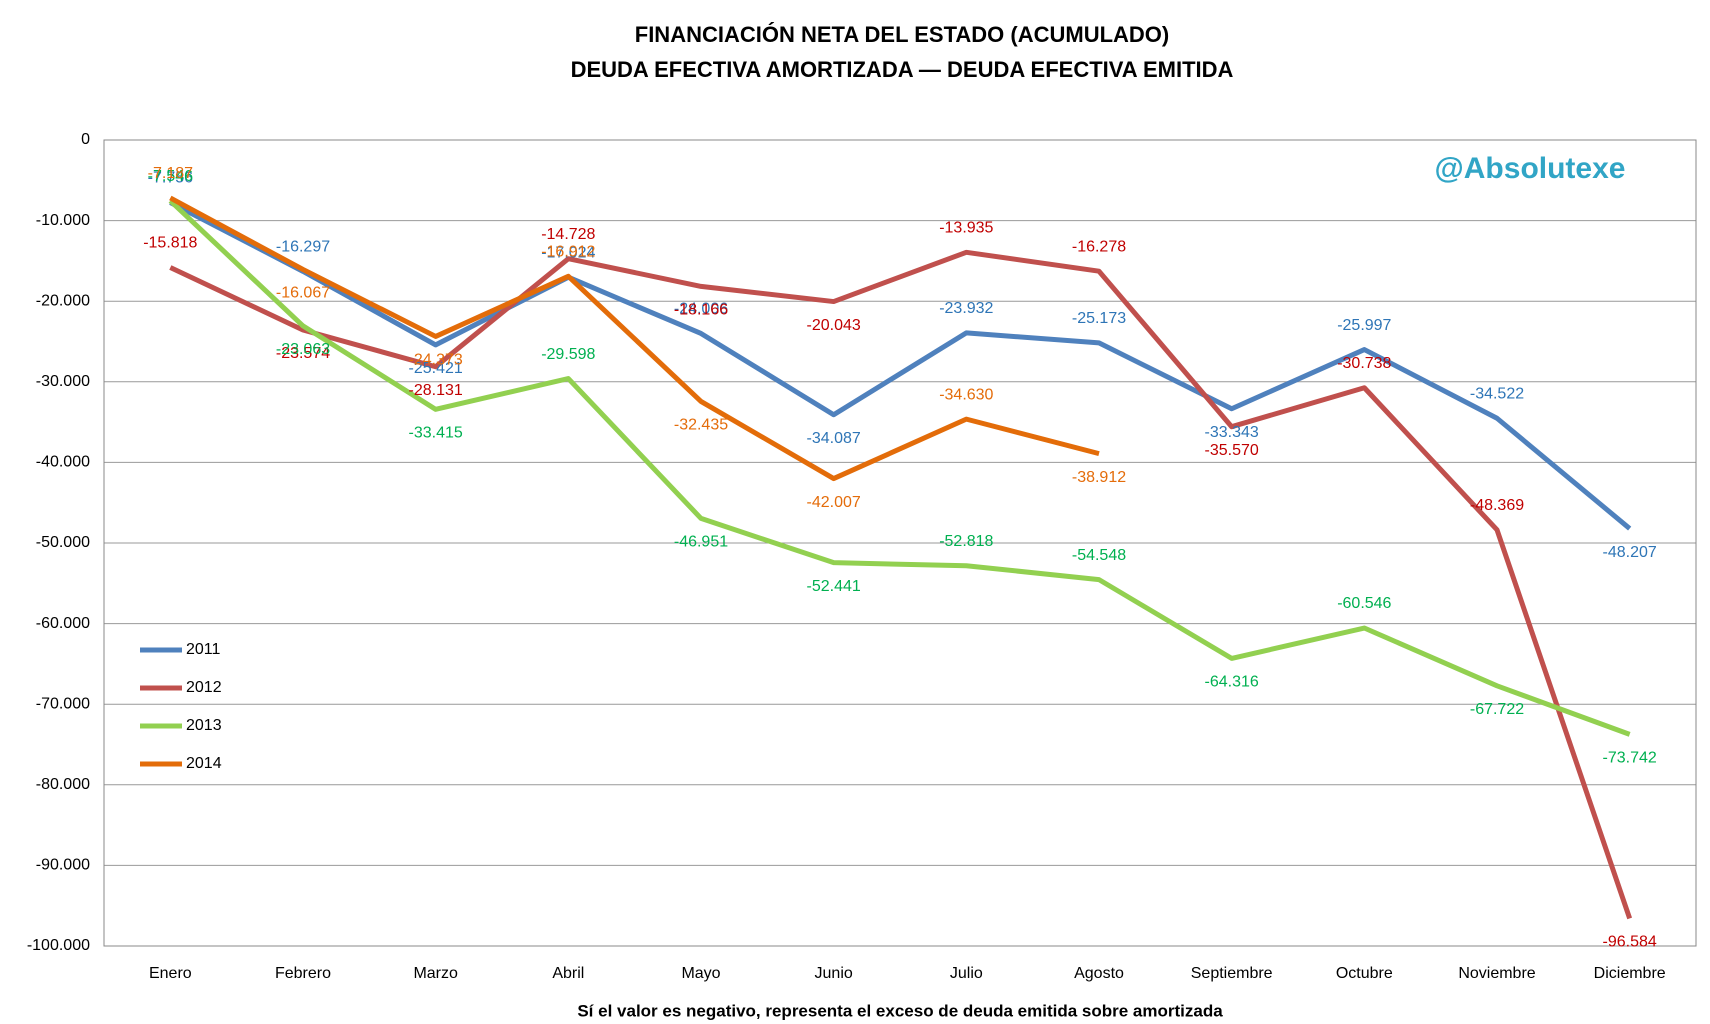 The width and height of the screenshot is (1710, 1024). I want to click on data-label: -25.997, so click(1364, 325).